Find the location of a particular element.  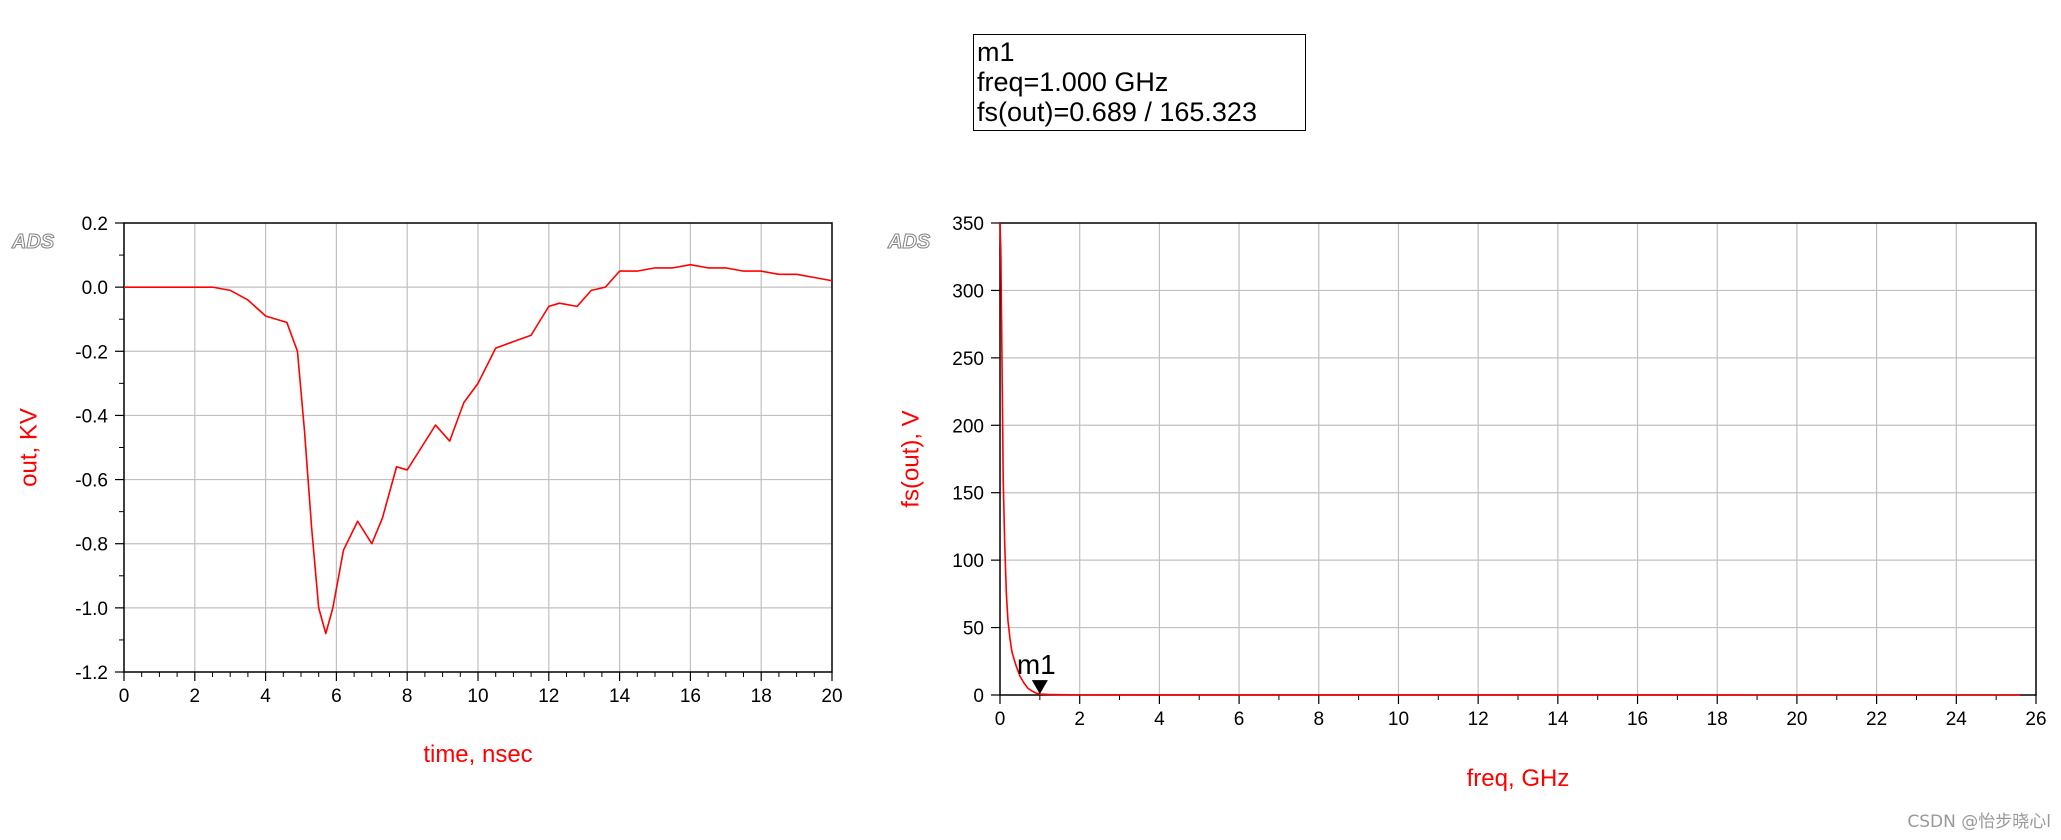

y-tick-label: 200 is located at coordinates (968, 426).